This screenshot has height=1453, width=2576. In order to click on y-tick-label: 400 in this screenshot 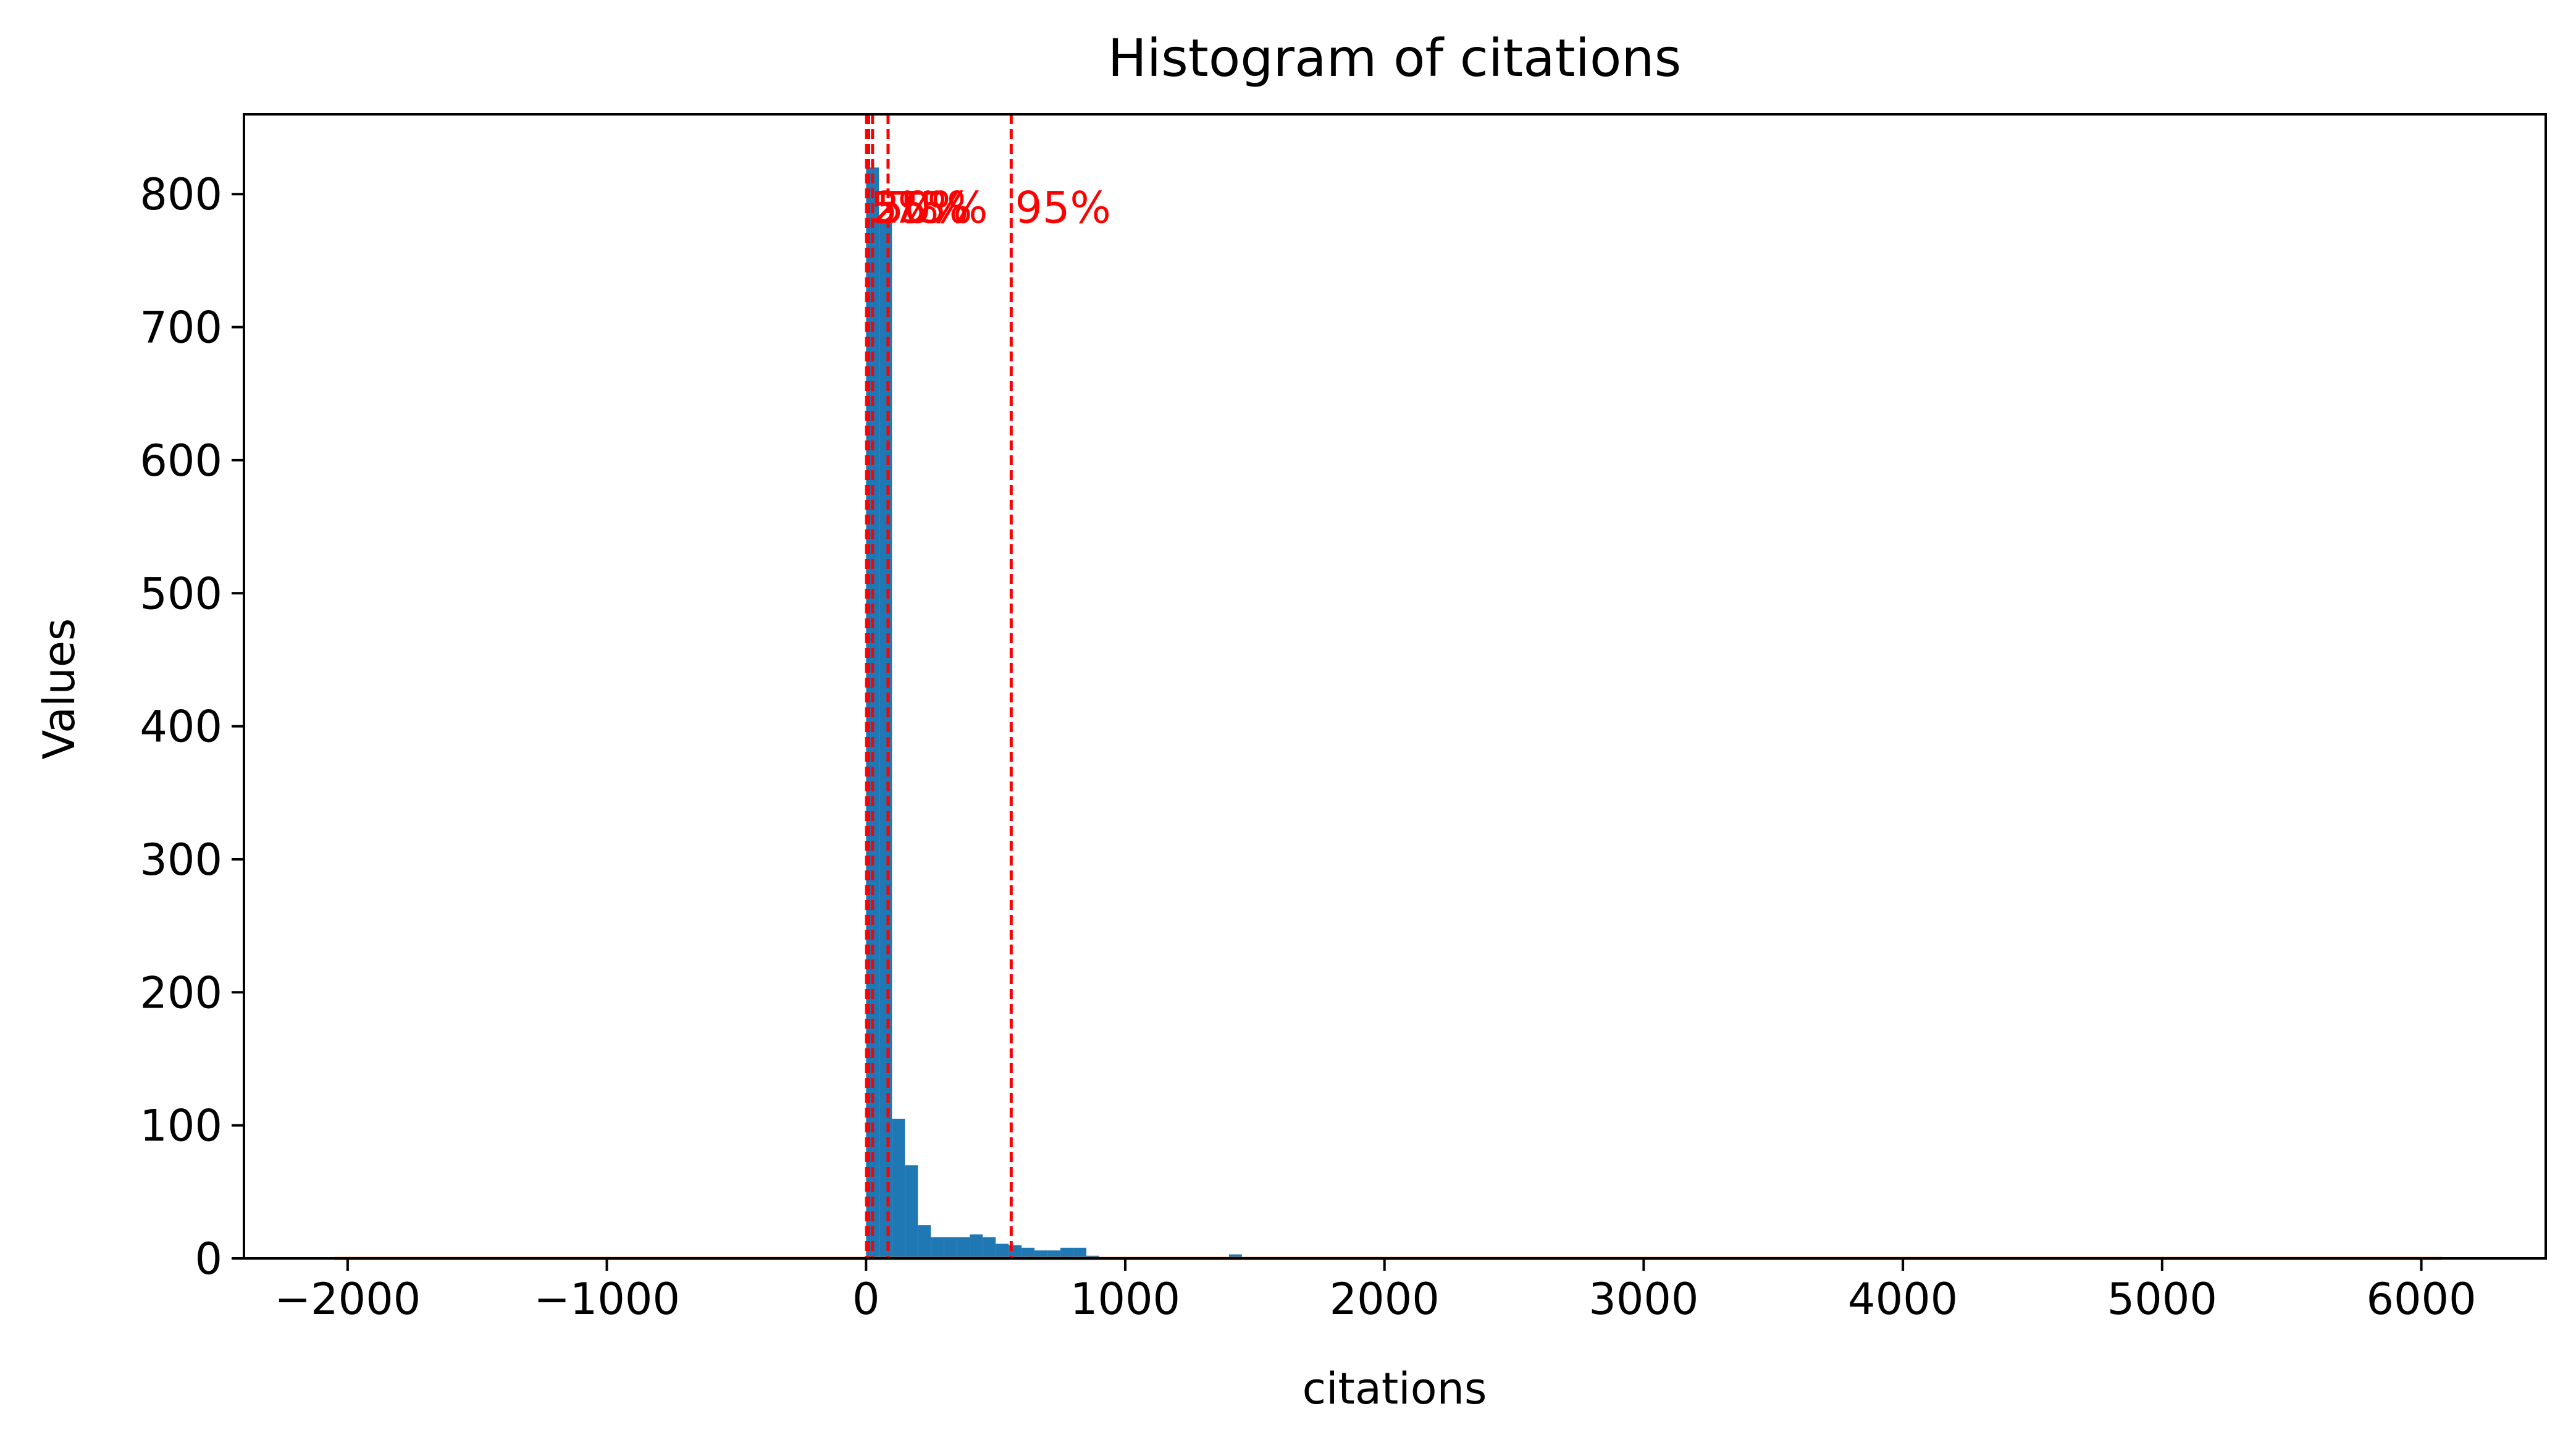, I will do `click(181, 727)`.